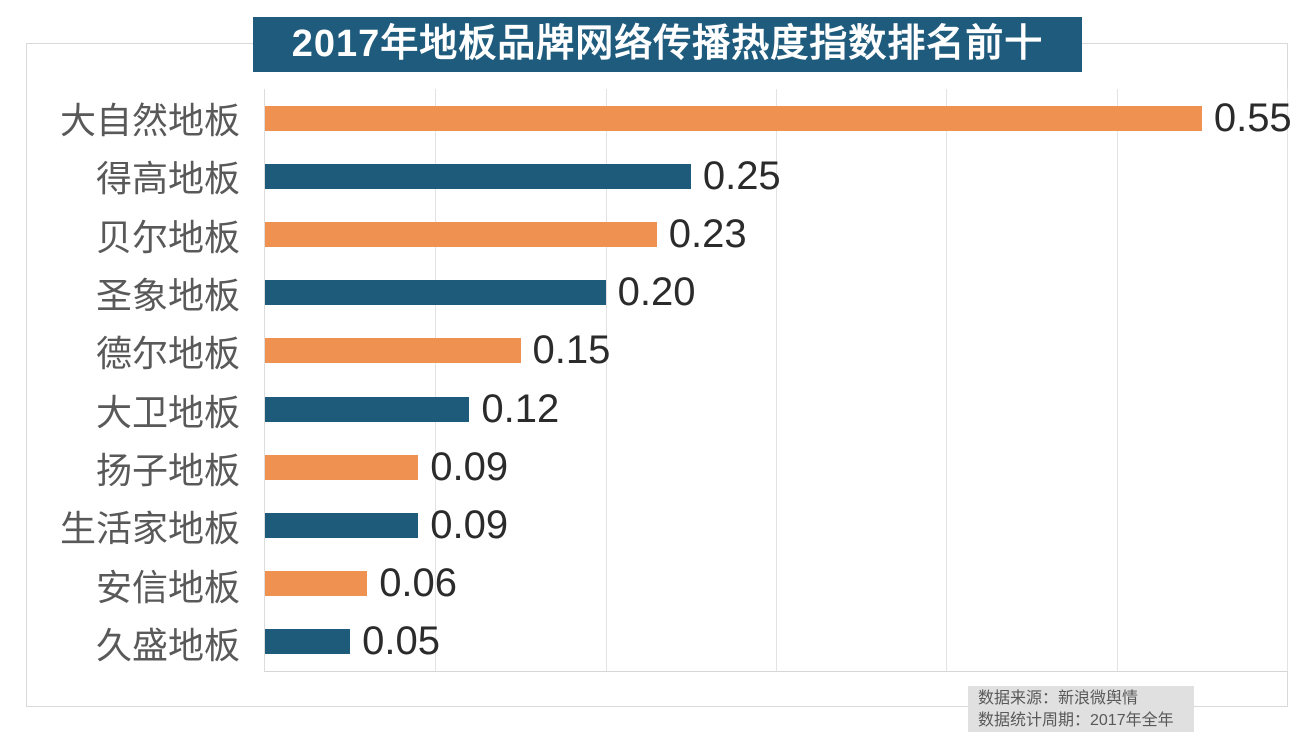  Describe the element at coordinates (418, 583) in the screenshot. I see `value-label: 0.06` at that location.